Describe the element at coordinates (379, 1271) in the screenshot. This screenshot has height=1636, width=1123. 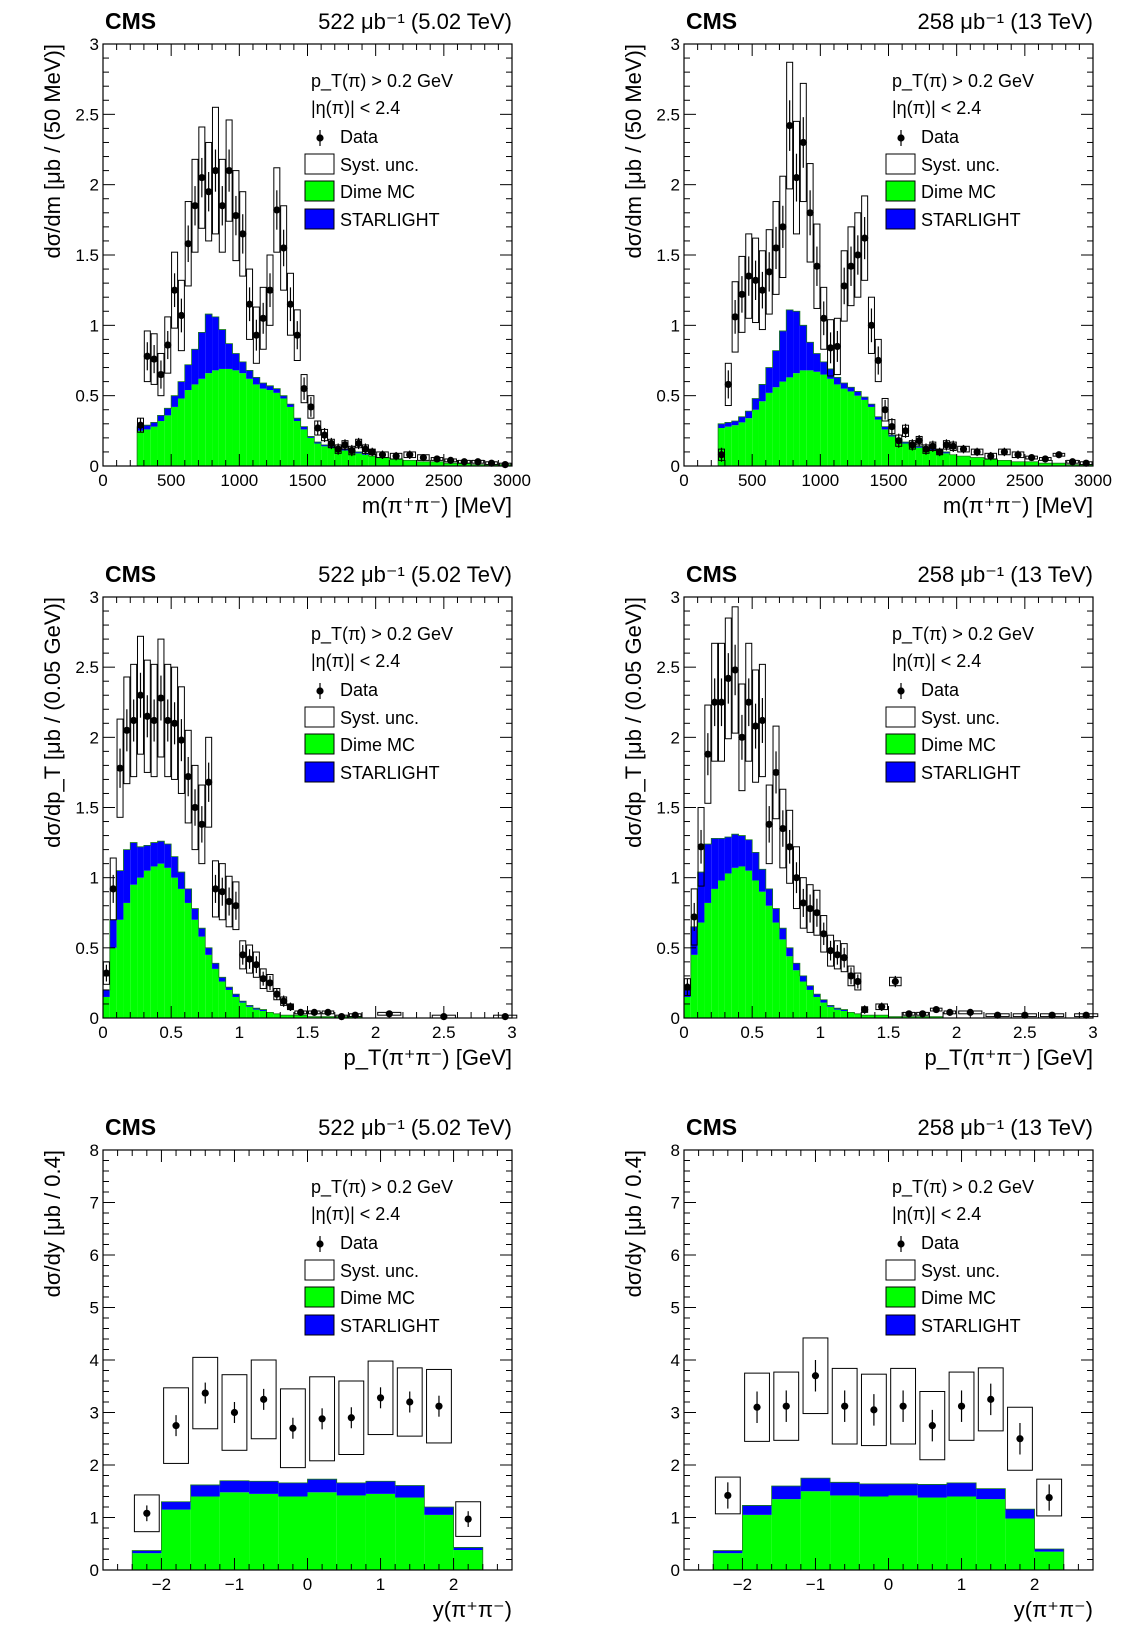
I see `legend-item-label: Syst. unc.` at that location.